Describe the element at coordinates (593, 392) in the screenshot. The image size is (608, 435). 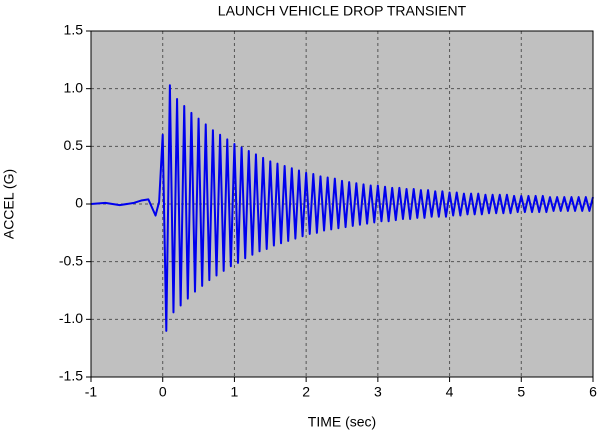
I see `x-tick-label: 6` at that location.